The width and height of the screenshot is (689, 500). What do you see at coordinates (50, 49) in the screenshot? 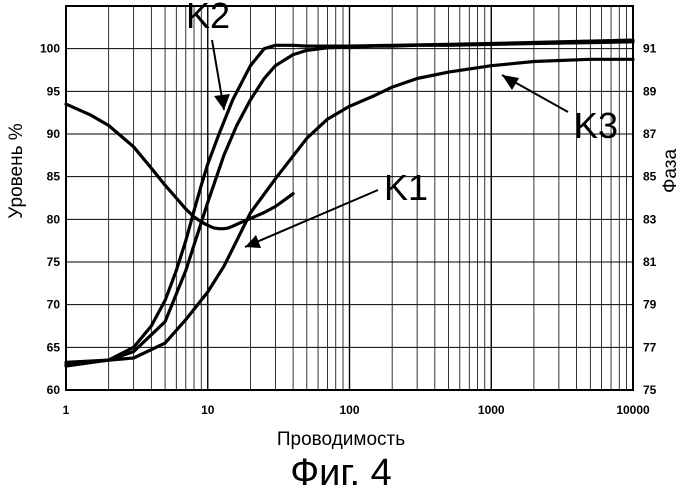
I see `y-tick-label: 100` at bounding box center [50, 49].